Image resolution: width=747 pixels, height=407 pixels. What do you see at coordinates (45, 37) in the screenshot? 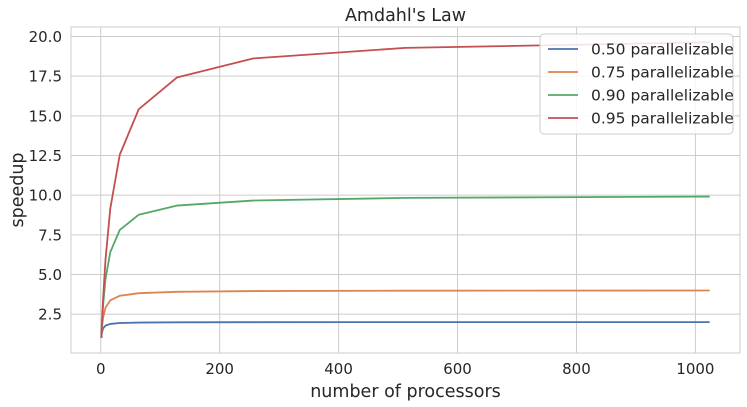
I see `y-tick-label: 20.0` at bounding box center [45, 37].